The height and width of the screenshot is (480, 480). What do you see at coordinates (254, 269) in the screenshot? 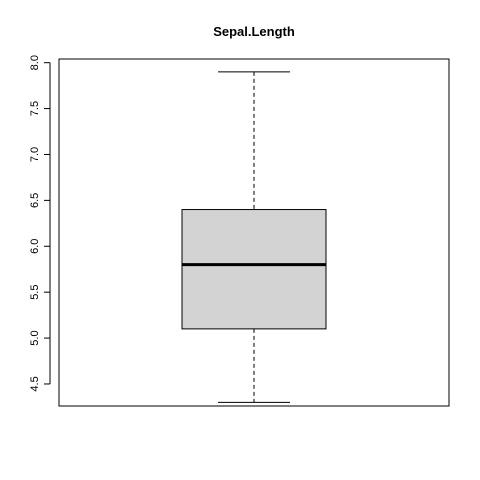
I see `interquartile-box` at bounding box center [254, 269].